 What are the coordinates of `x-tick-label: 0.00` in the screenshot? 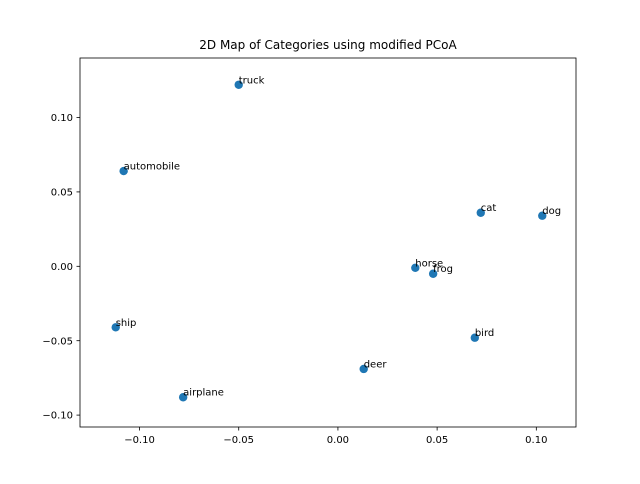 It's located at (338, 440).